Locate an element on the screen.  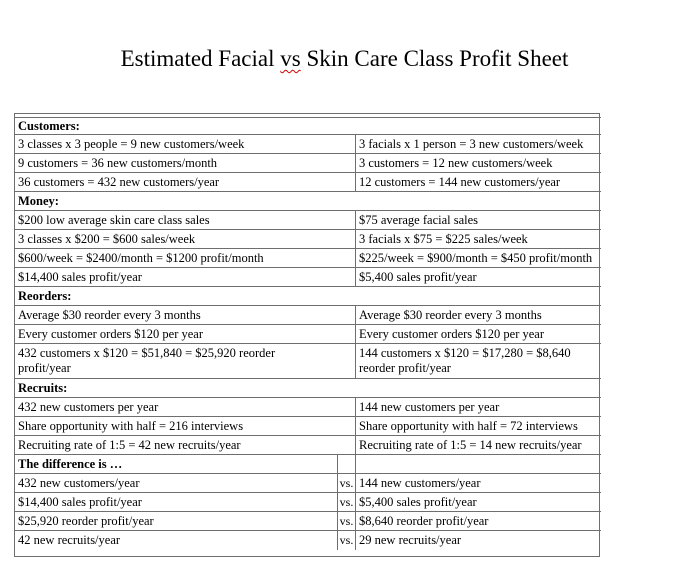
title-part1: Estimated Facial is located at coordinates (200, 58).